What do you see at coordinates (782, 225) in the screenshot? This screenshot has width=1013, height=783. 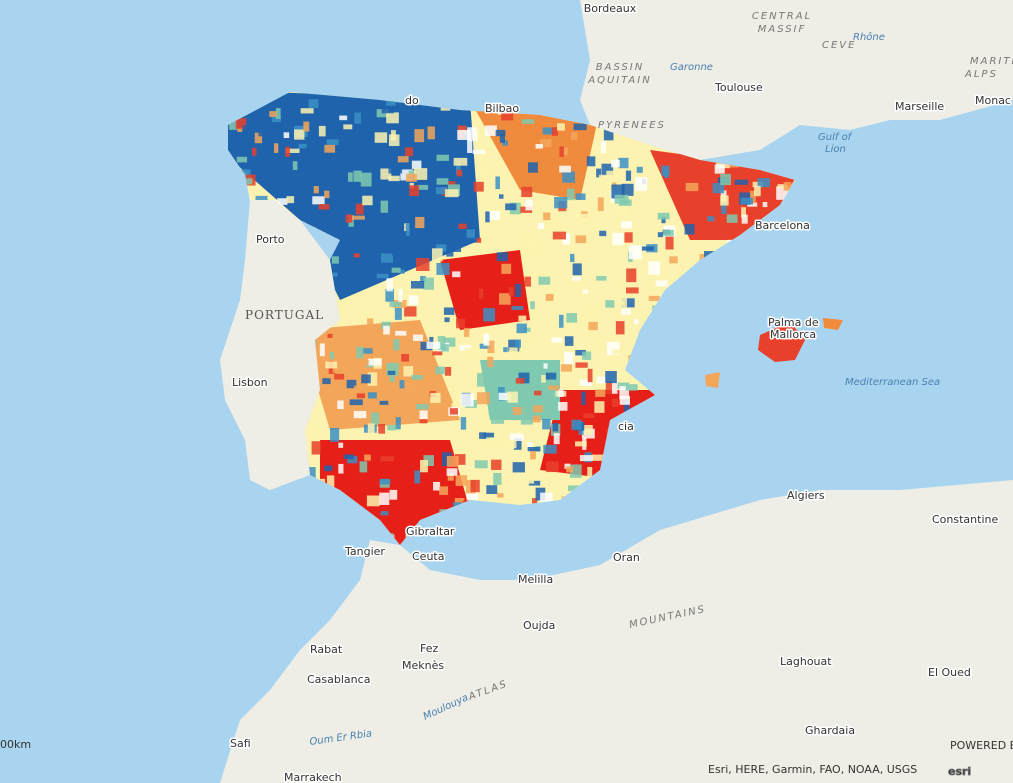 I see `place-label: Barcelona` at bounding box center [782, 225].